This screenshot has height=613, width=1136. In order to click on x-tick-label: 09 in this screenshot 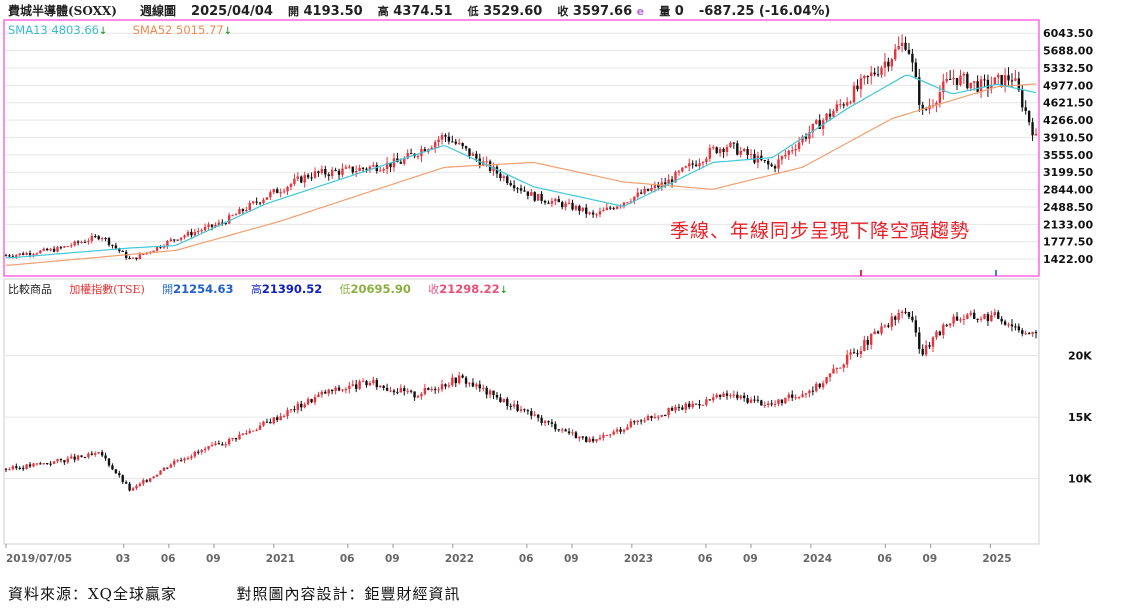, I will do `click(750, 559)`.